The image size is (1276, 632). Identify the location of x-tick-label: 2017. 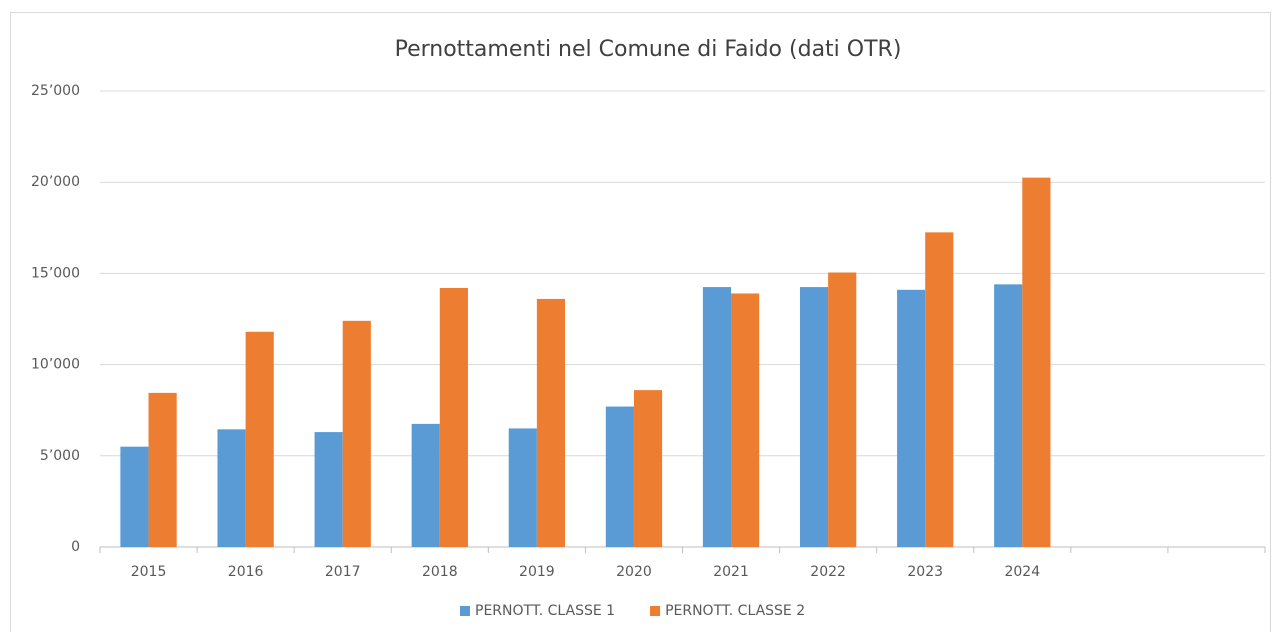
(343, 572).